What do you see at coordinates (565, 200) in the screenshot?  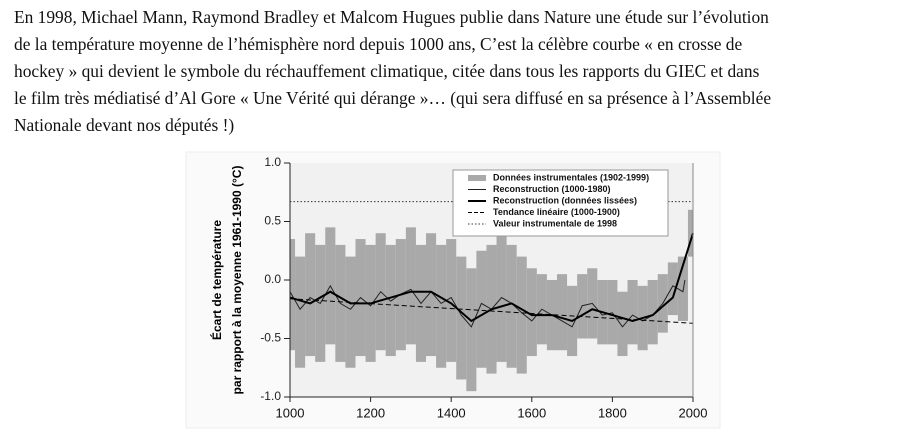 I see `legend-label: Reconstruction (données lissées)` at bounding box center [565, 200].